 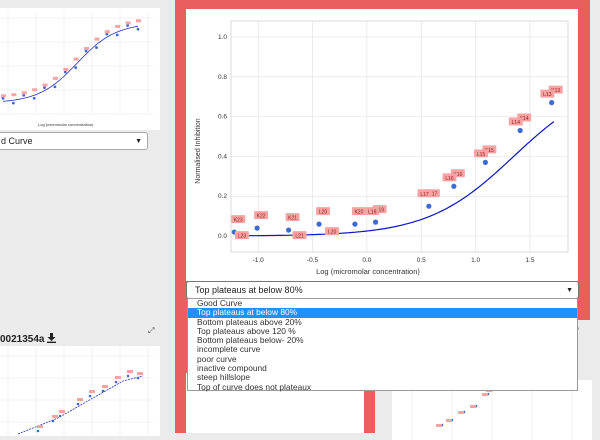 I want to click on dropdown-option: steep hillslope, so click(x=224, y=377).